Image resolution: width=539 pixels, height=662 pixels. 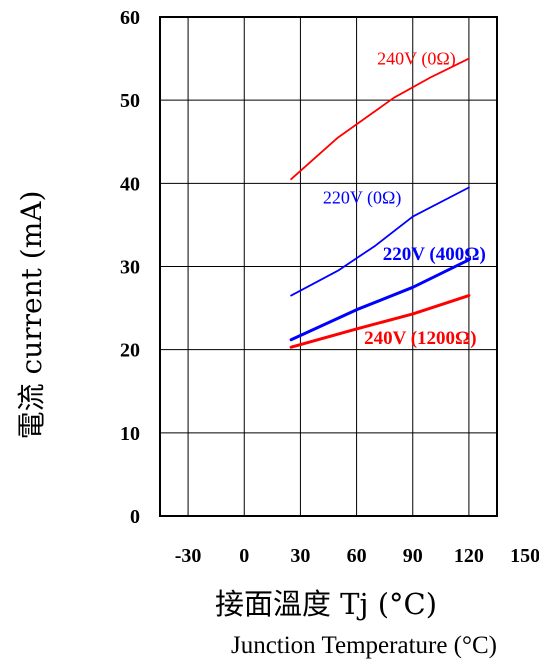 What do you see at coordinates (524, 556) in the screenshot?
I see `x-tick-label: 150` at bounding box center [524, 556].